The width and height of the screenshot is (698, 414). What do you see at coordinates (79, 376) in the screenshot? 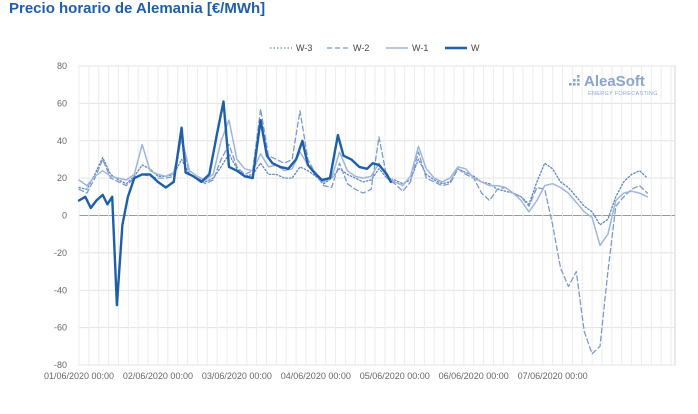
I see `x-tick-label: 01/06/2020 00:00` at bounding box center [79, 376].